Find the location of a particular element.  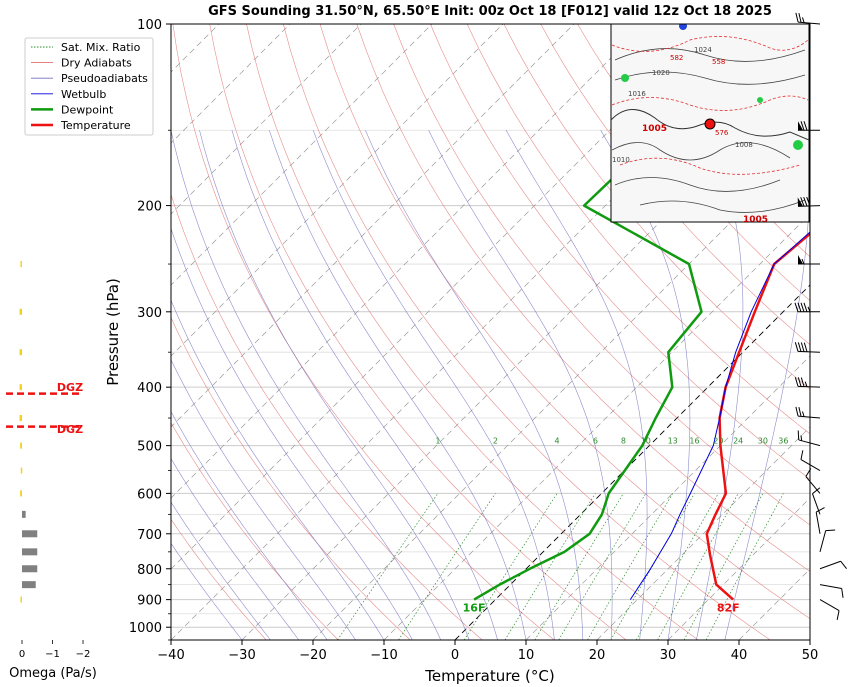

omega-tick-label-2: −2 is located at coordinates (83, 654).